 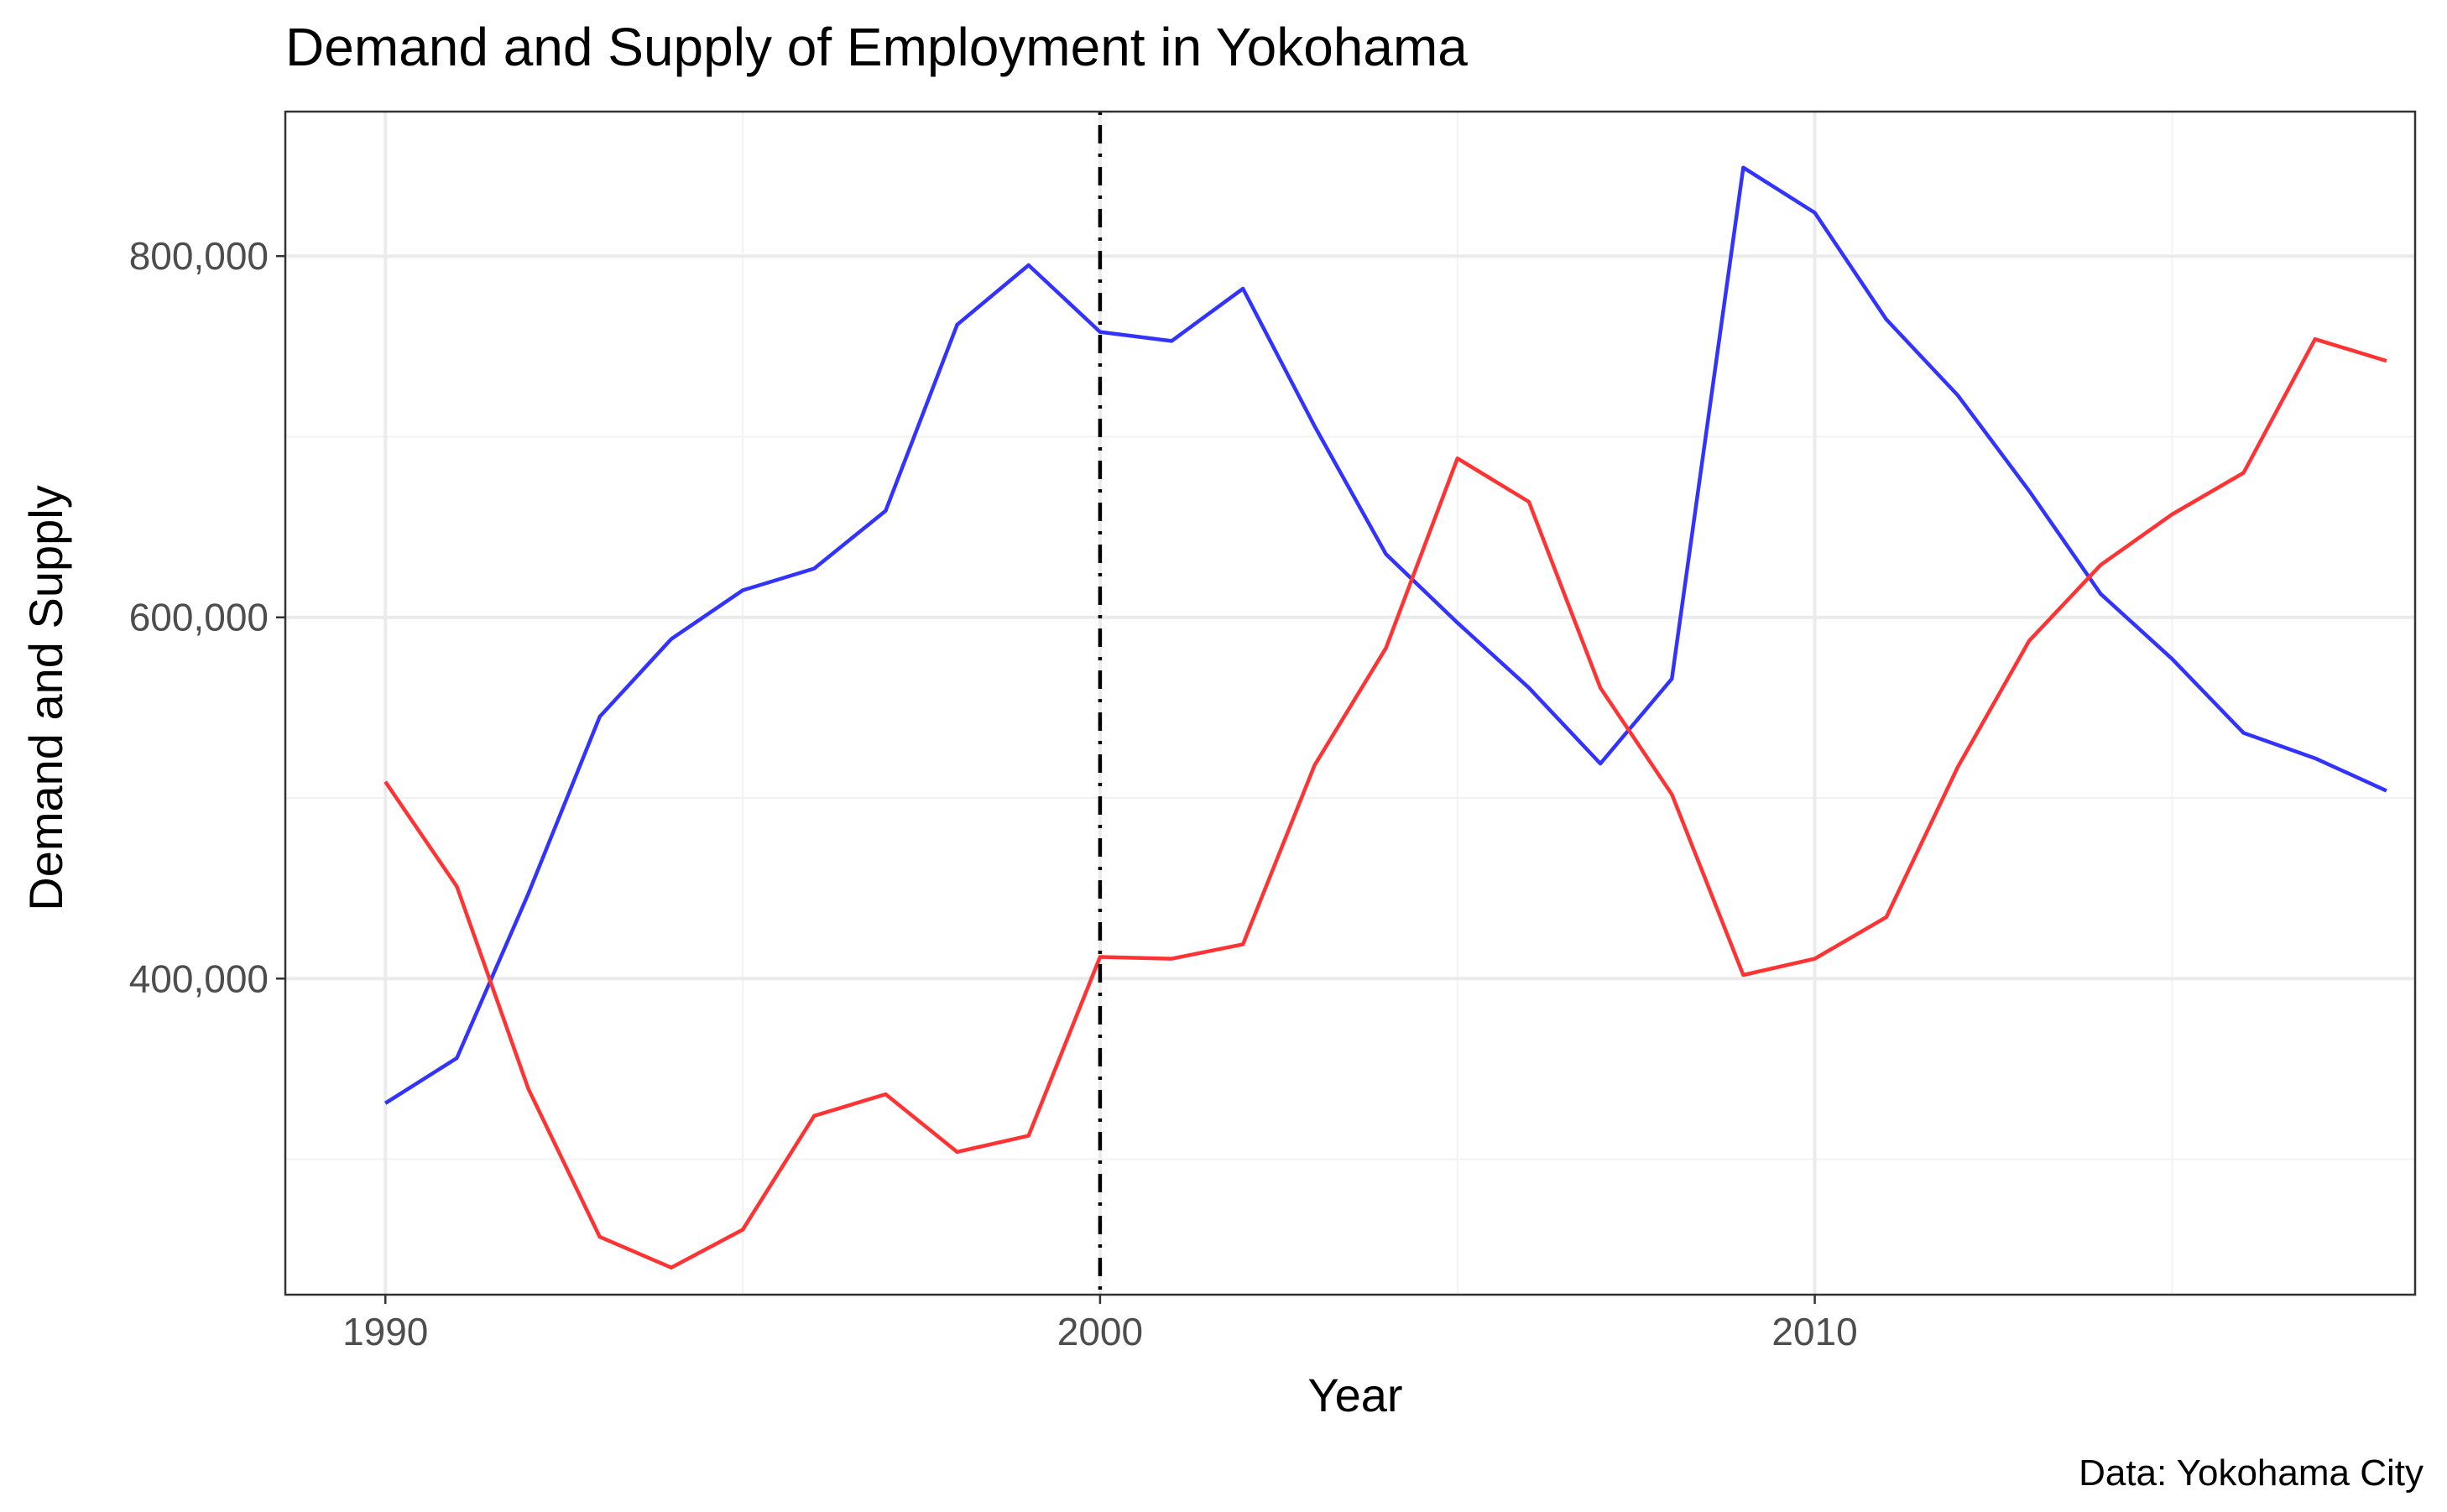 I want to click on y-tick-label: 800,000, so click(x=199, y=256).